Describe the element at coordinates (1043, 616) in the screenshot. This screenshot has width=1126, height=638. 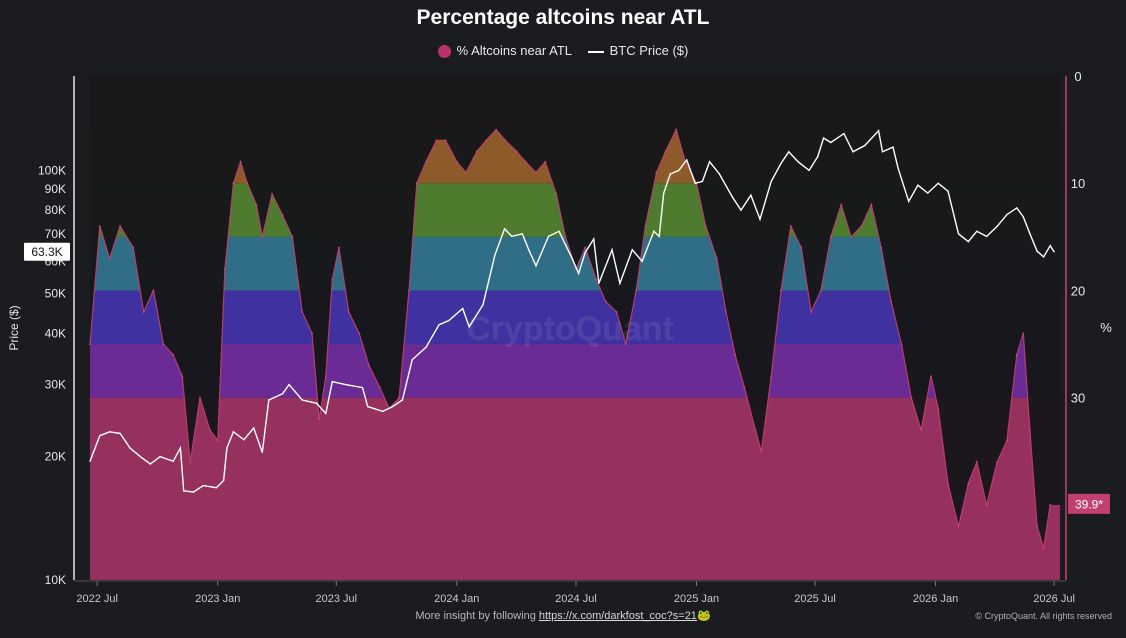
I see `copyright: © CryptoQuant. All rights reserved` at that location.